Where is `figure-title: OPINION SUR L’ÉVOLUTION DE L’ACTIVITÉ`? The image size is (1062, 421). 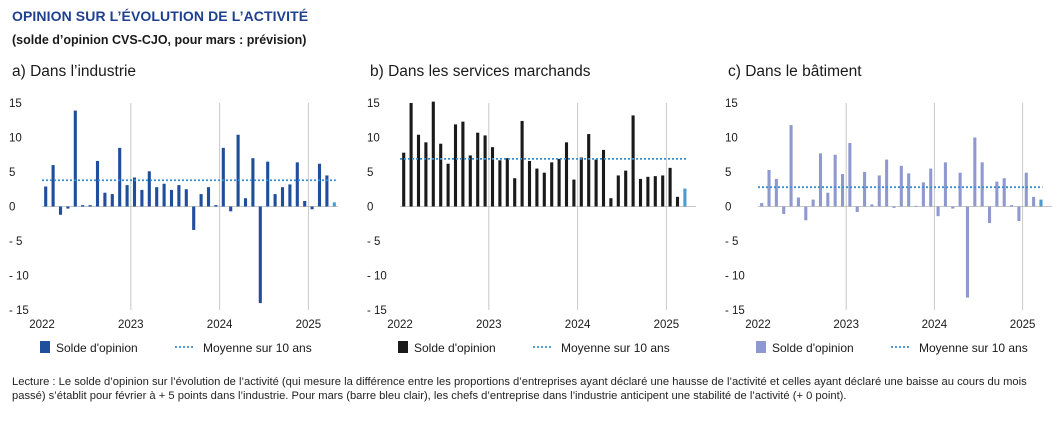 figure-title: OPINION SUR L’ÉVOLUTION DE L’ACTIVITÉ is located at coordinates (160, 16).